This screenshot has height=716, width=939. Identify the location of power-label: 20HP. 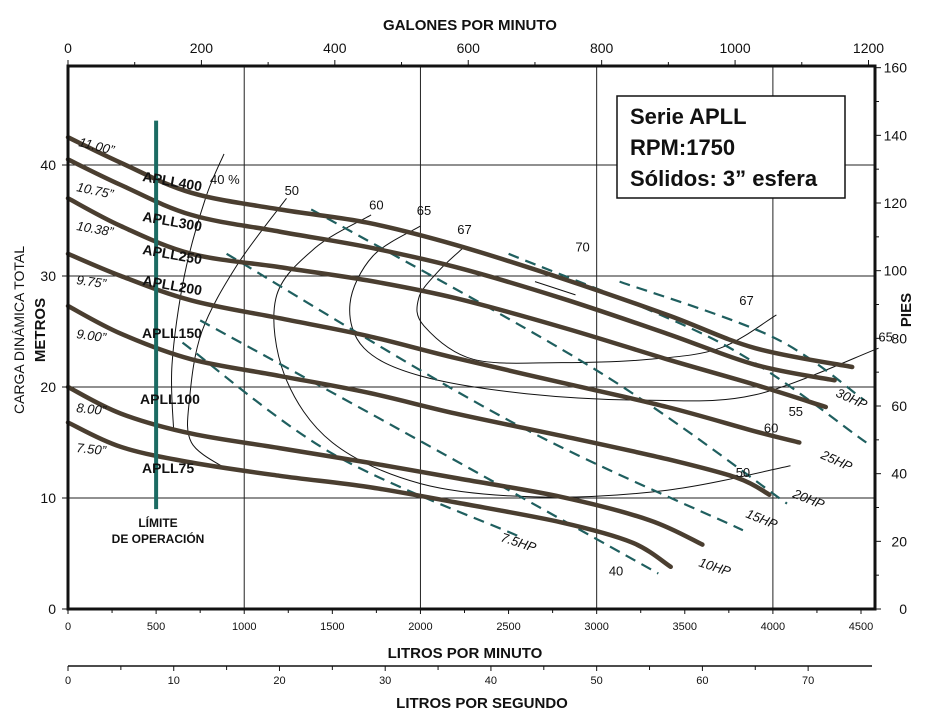
(808, 498).